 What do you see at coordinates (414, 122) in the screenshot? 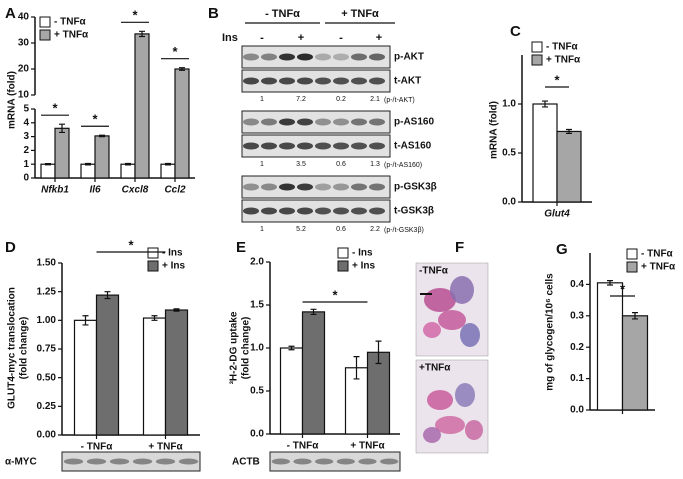
I see `blot-row-label: p-AS160` at bounding box center [414, 122].